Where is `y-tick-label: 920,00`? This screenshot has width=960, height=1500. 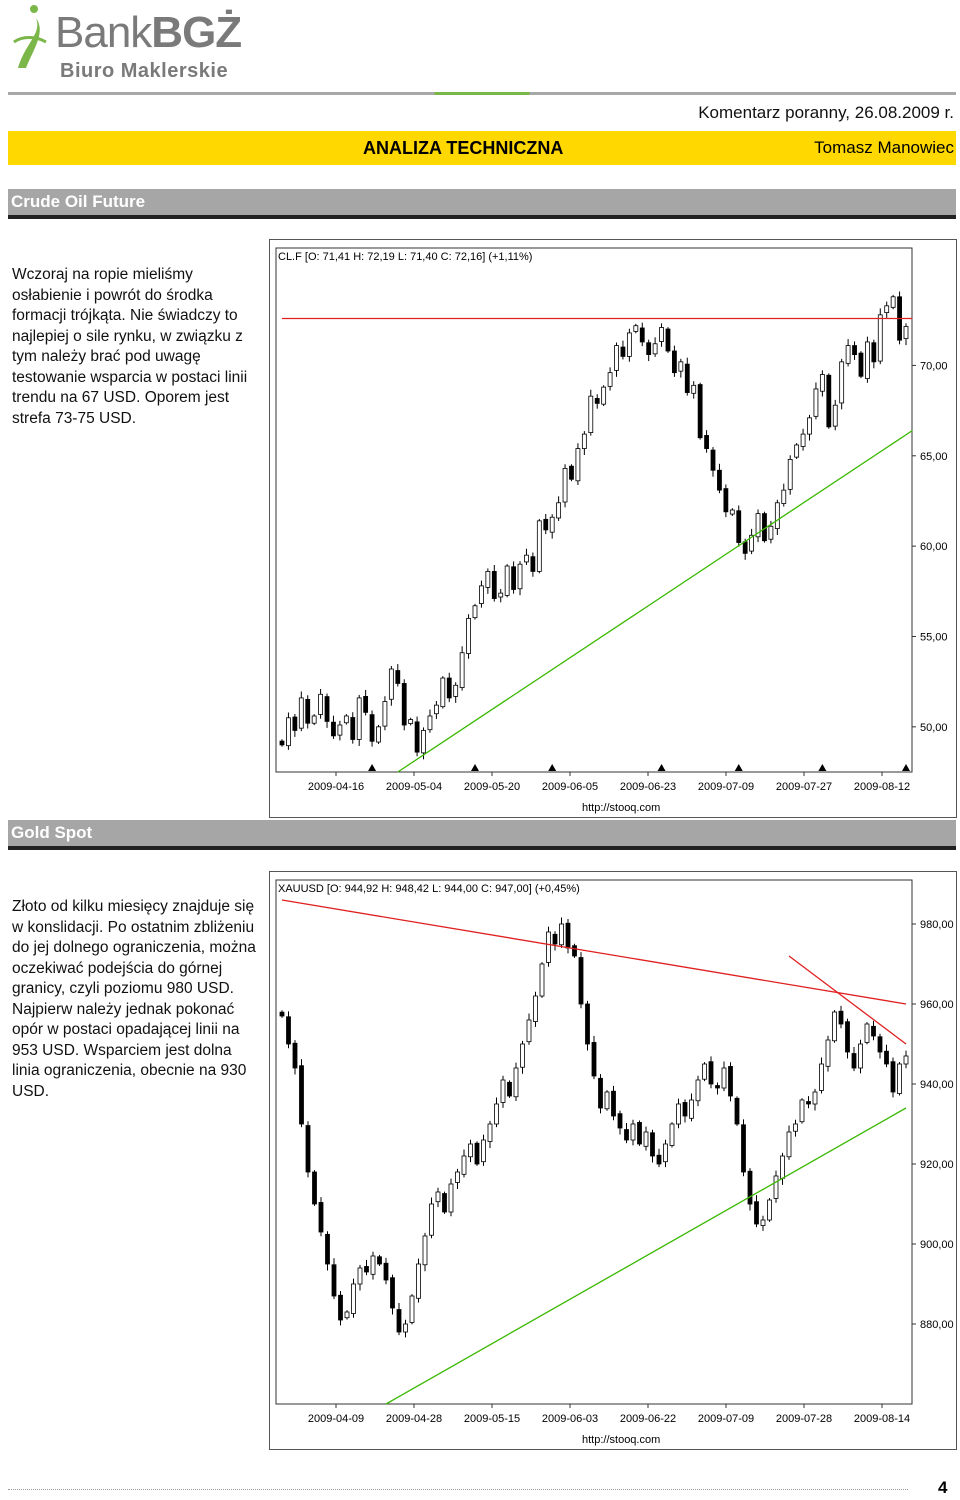 y-tick-label: 920,00 is located at coordinates (937, 1165).